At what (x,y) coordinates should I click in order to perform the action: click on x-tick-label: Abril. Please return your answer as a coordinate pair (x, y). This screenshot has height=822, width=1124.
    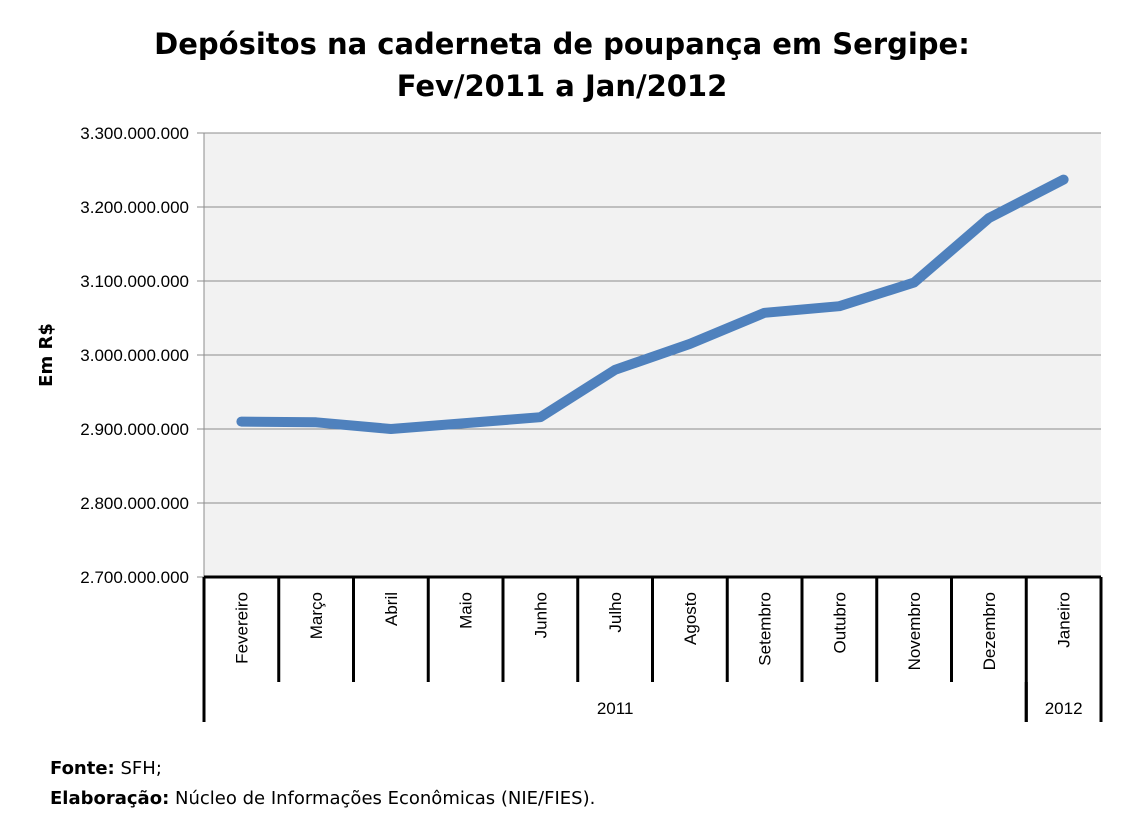
    Looking at the image, I should click on (391, 609).